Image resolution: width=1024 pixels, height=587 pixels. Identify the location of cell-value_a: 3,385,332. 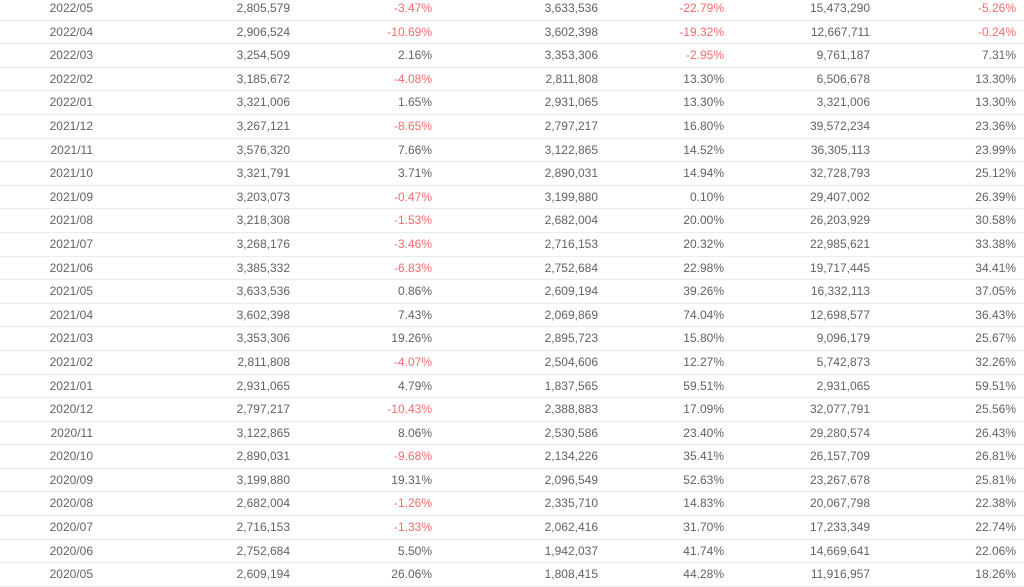
(195, 268).